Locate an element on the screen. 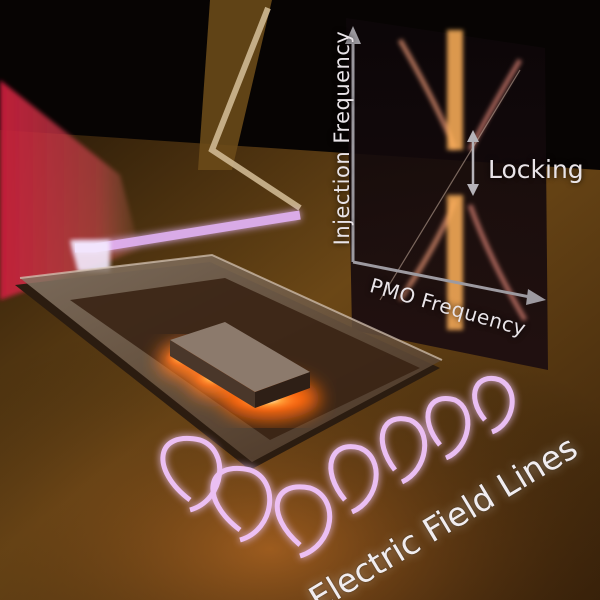  diagonal-guide is located at coordinates (450, 185).